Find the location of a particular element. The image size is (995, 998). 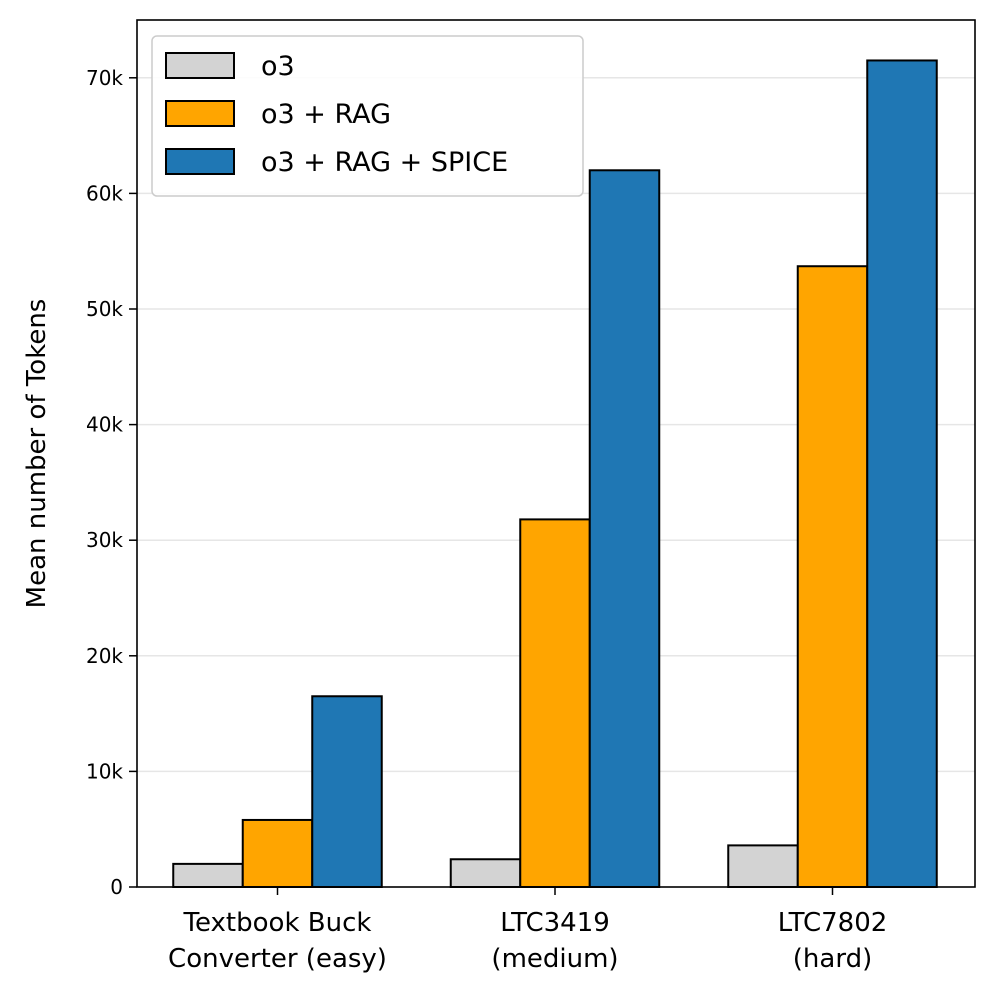

x-tick-label: Textbook Buck is located at coordinates (277, 923).